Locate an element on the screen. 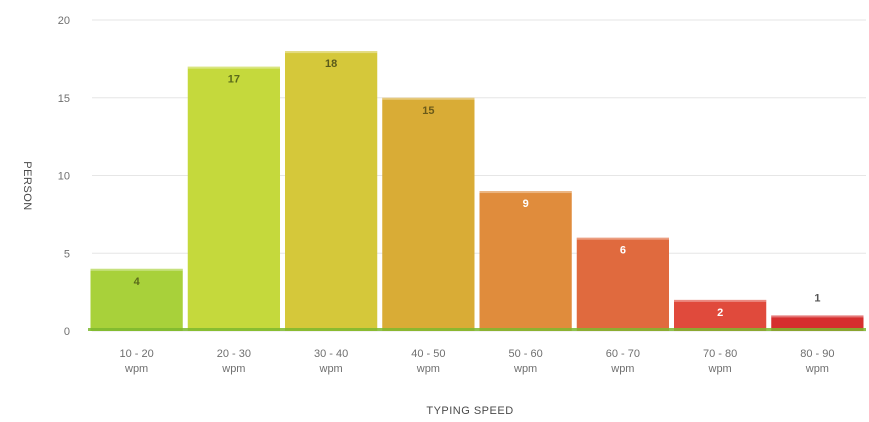 The height and width of the screenshot is (422, 869). bar-data-label: 9 is located at coordinates (526, 204).